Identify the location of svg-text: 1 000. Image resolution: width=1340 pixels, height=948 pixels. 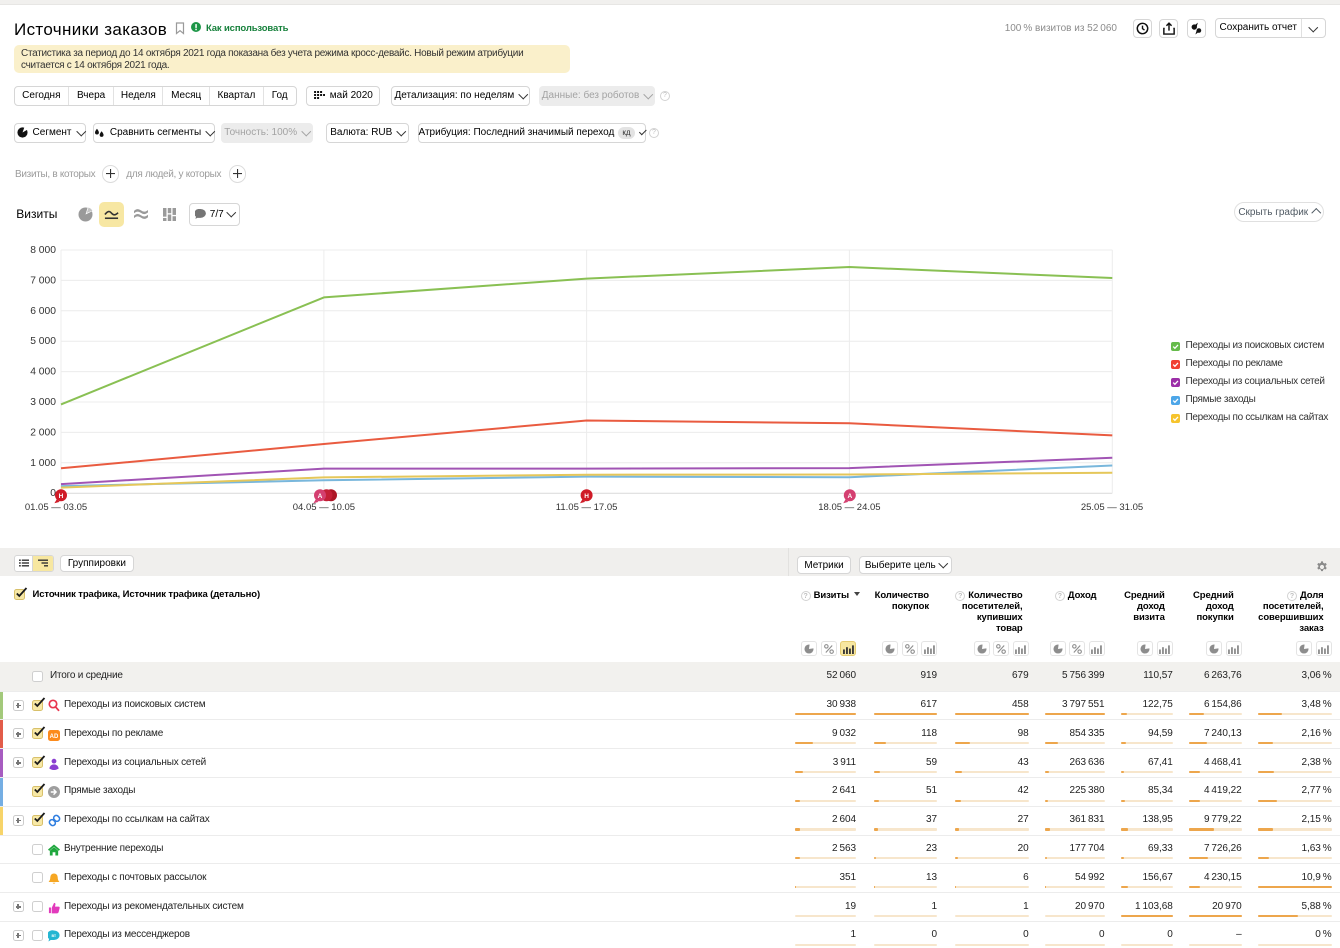
(43, 463).